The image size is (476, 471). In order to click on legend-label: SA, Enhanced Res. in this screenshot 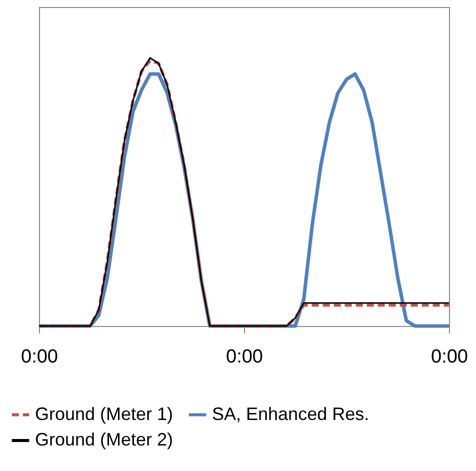, I will do `click(291, 414)`.